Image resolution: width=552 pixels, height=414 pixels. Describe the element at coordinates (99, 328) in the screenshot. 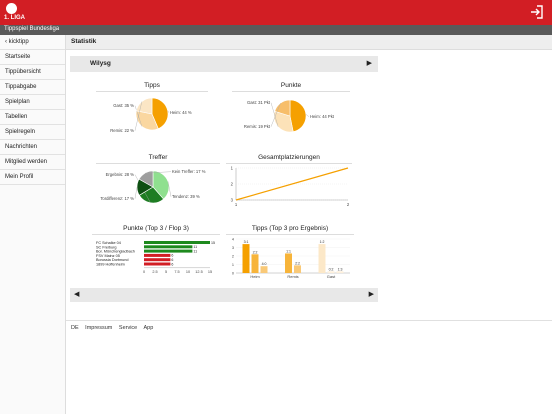

I see `footer-link-impressum: Impressum` at that location.